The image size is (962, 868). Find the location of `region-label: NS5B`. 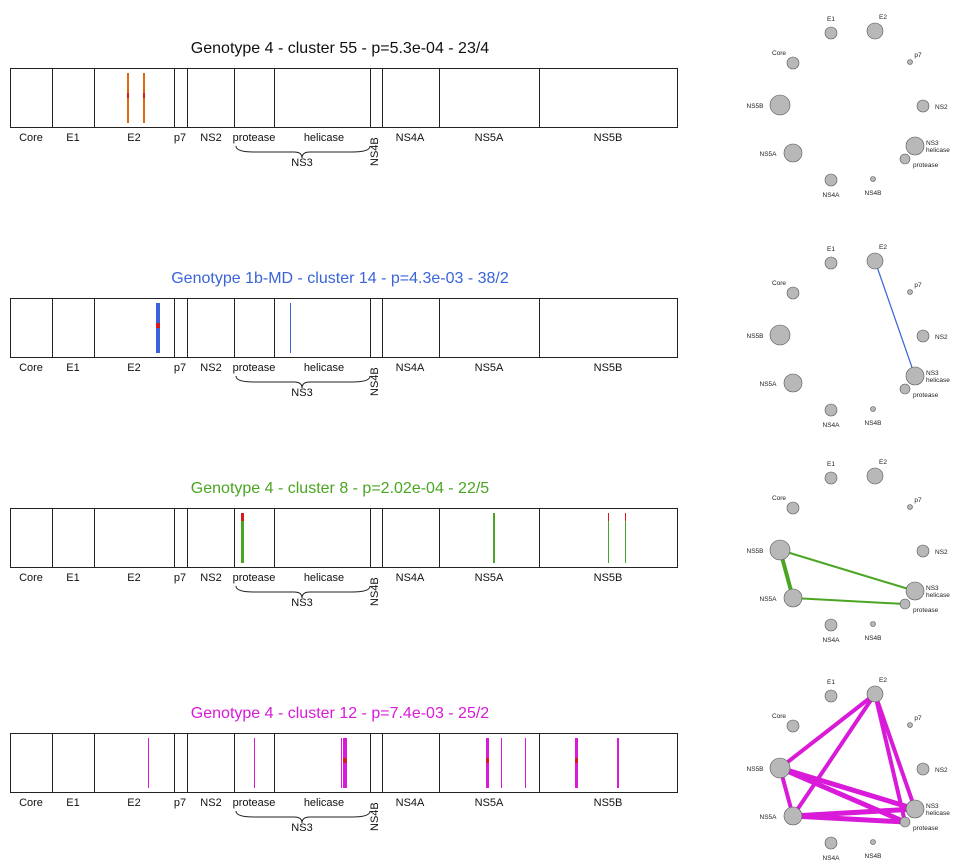

region-label: NS5B is located at coordinates (608, 138).